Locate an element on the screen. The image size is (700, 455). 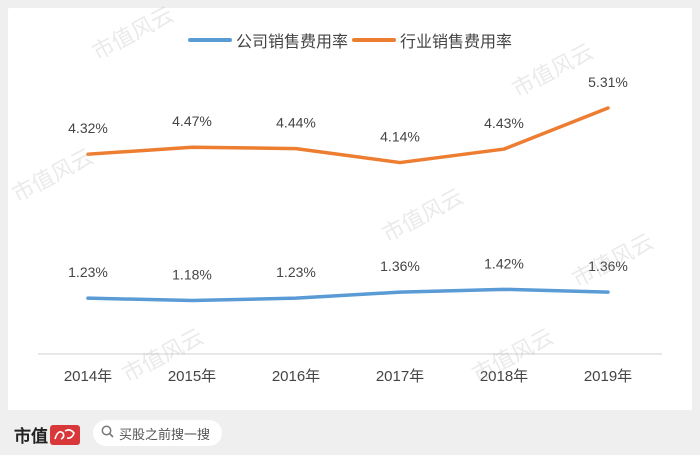
legend-item-company: 公司销售费用率 is located at coordinates (267, 40).